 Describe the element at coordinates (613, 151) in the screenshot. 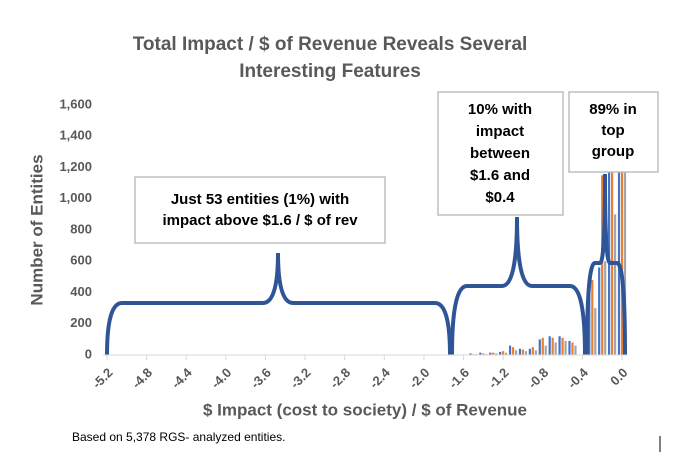

I see `annotation: group` at that location.